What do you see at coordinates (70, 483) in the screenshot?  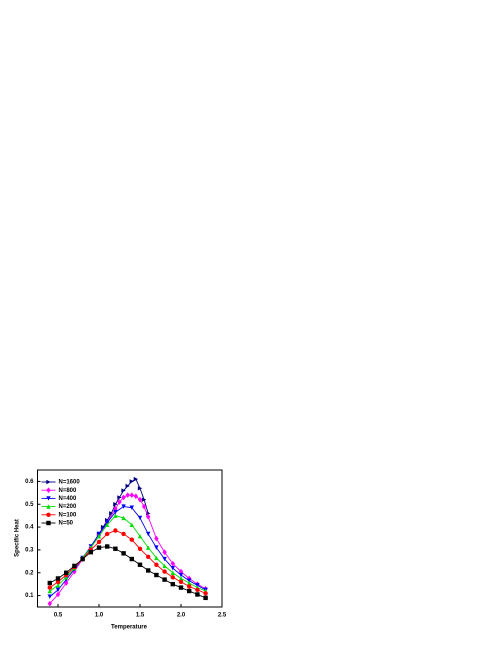 I see `legend-label: N=1600` at bounding box center [70, 483].